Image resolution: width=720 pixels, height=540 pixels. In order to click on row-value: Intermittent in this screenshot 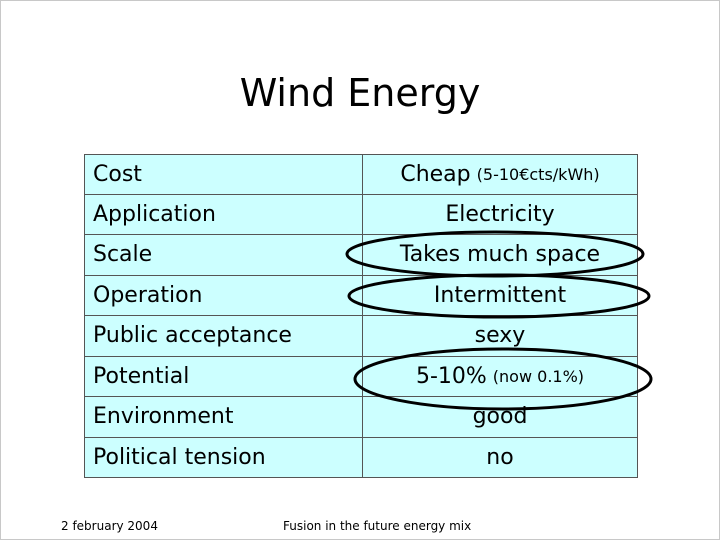, I will do `click(500, 295)`.